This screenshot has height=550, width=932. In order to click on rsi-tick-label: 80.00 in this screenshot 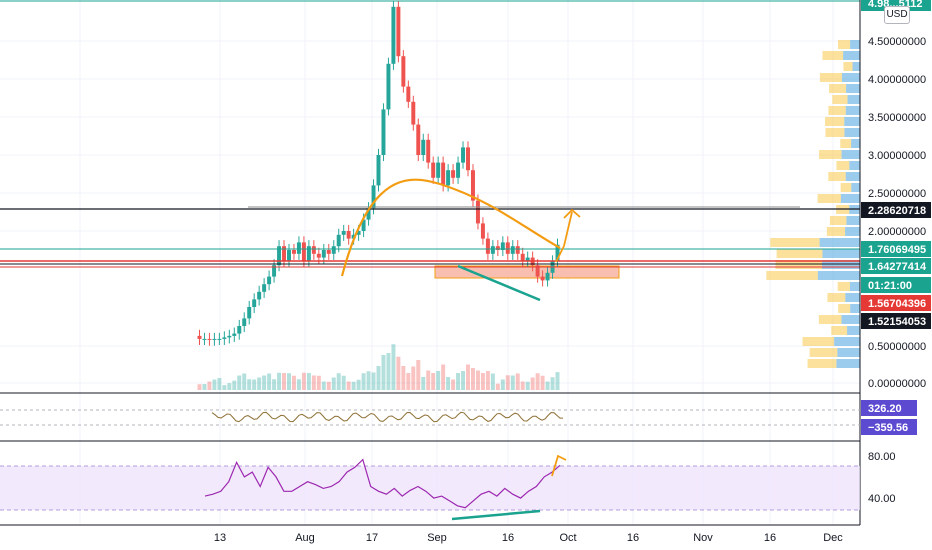, I will do `click(882, 457)`.